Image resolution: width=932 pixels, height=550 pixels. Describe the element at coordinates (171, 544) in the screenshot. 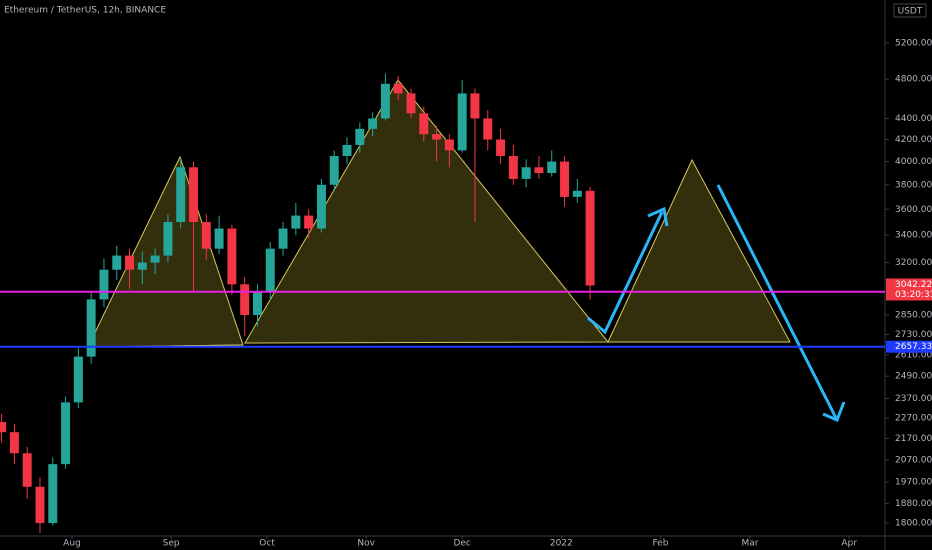

I see `x-tick-label: Sep` at that location.